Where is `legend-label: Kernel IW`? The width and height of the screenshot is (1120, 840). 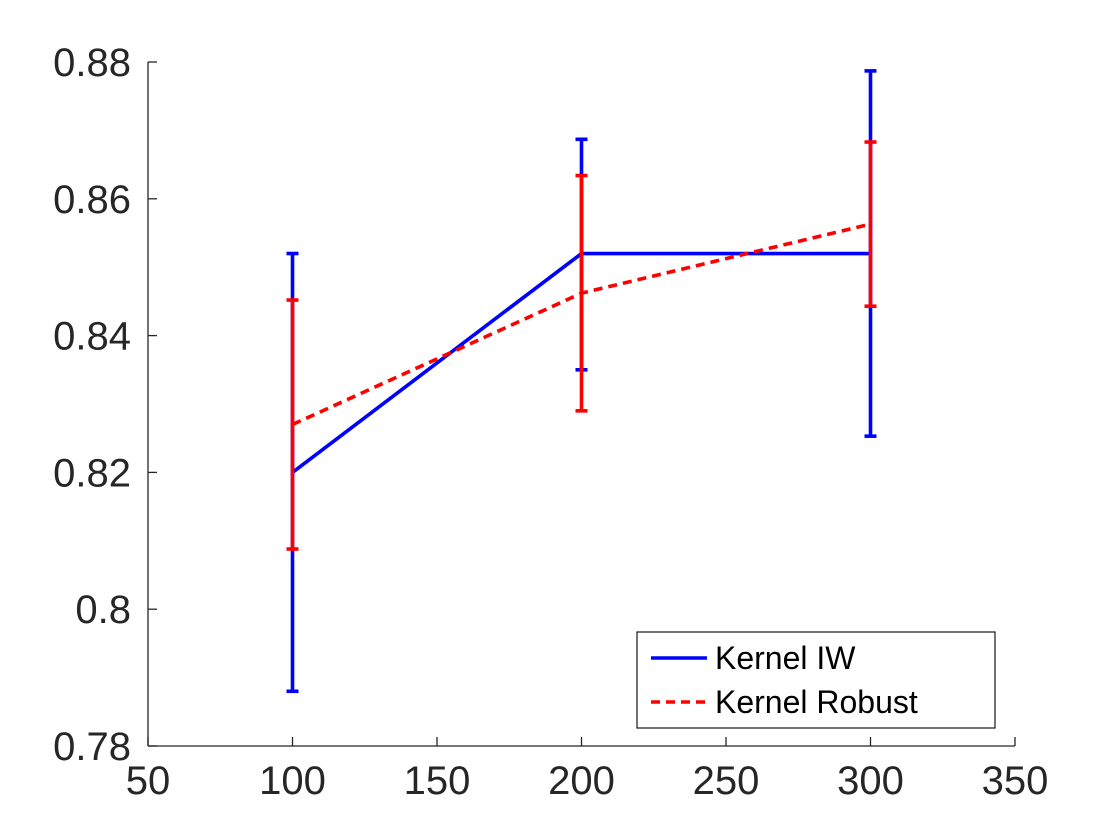
legend-label: Kernel IW is located at coordinates (785, 658).